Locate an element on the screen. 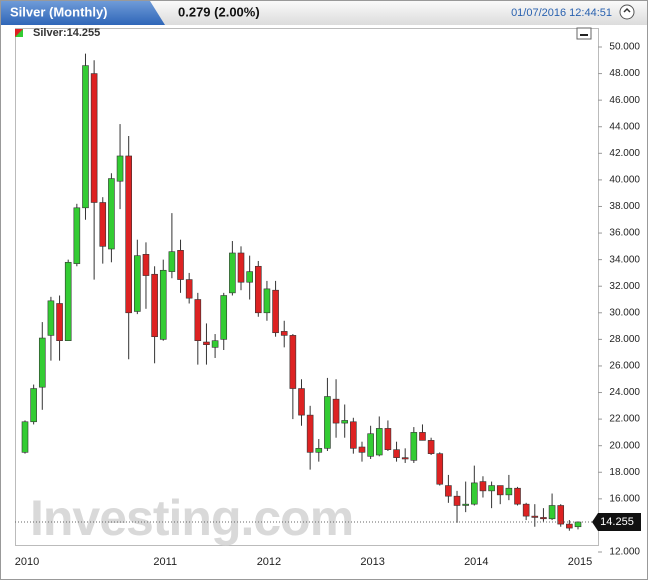 This screenshot has height=580, width=648. close-icon is located at coordinates (627, 10).